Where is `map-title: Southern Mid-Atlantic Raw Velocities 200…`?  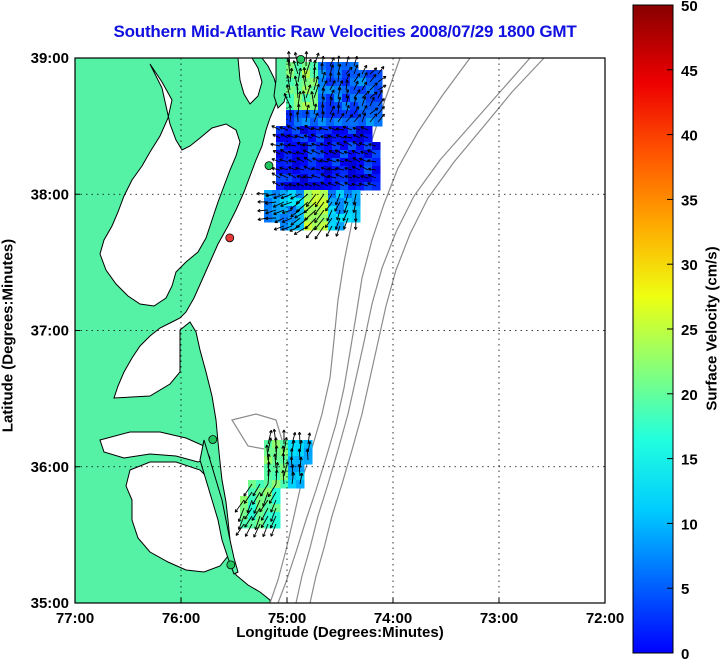
map-title: Southern Mid-Atlantic Raw Velocities 200… is located at coordinates (345, 32).